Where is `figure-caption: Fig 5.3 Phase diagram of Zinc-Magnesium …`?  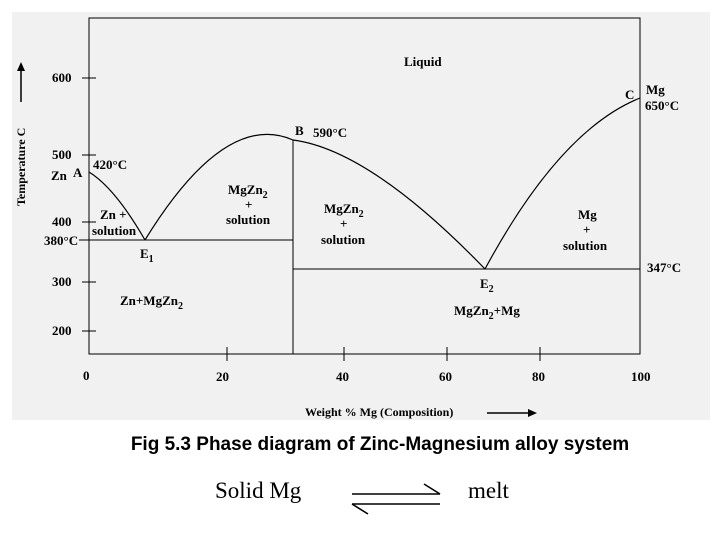
figure-caption: Fig 5.3 Phase diagram of Zinc-Magnesium … is located at coordinates (380, 444).